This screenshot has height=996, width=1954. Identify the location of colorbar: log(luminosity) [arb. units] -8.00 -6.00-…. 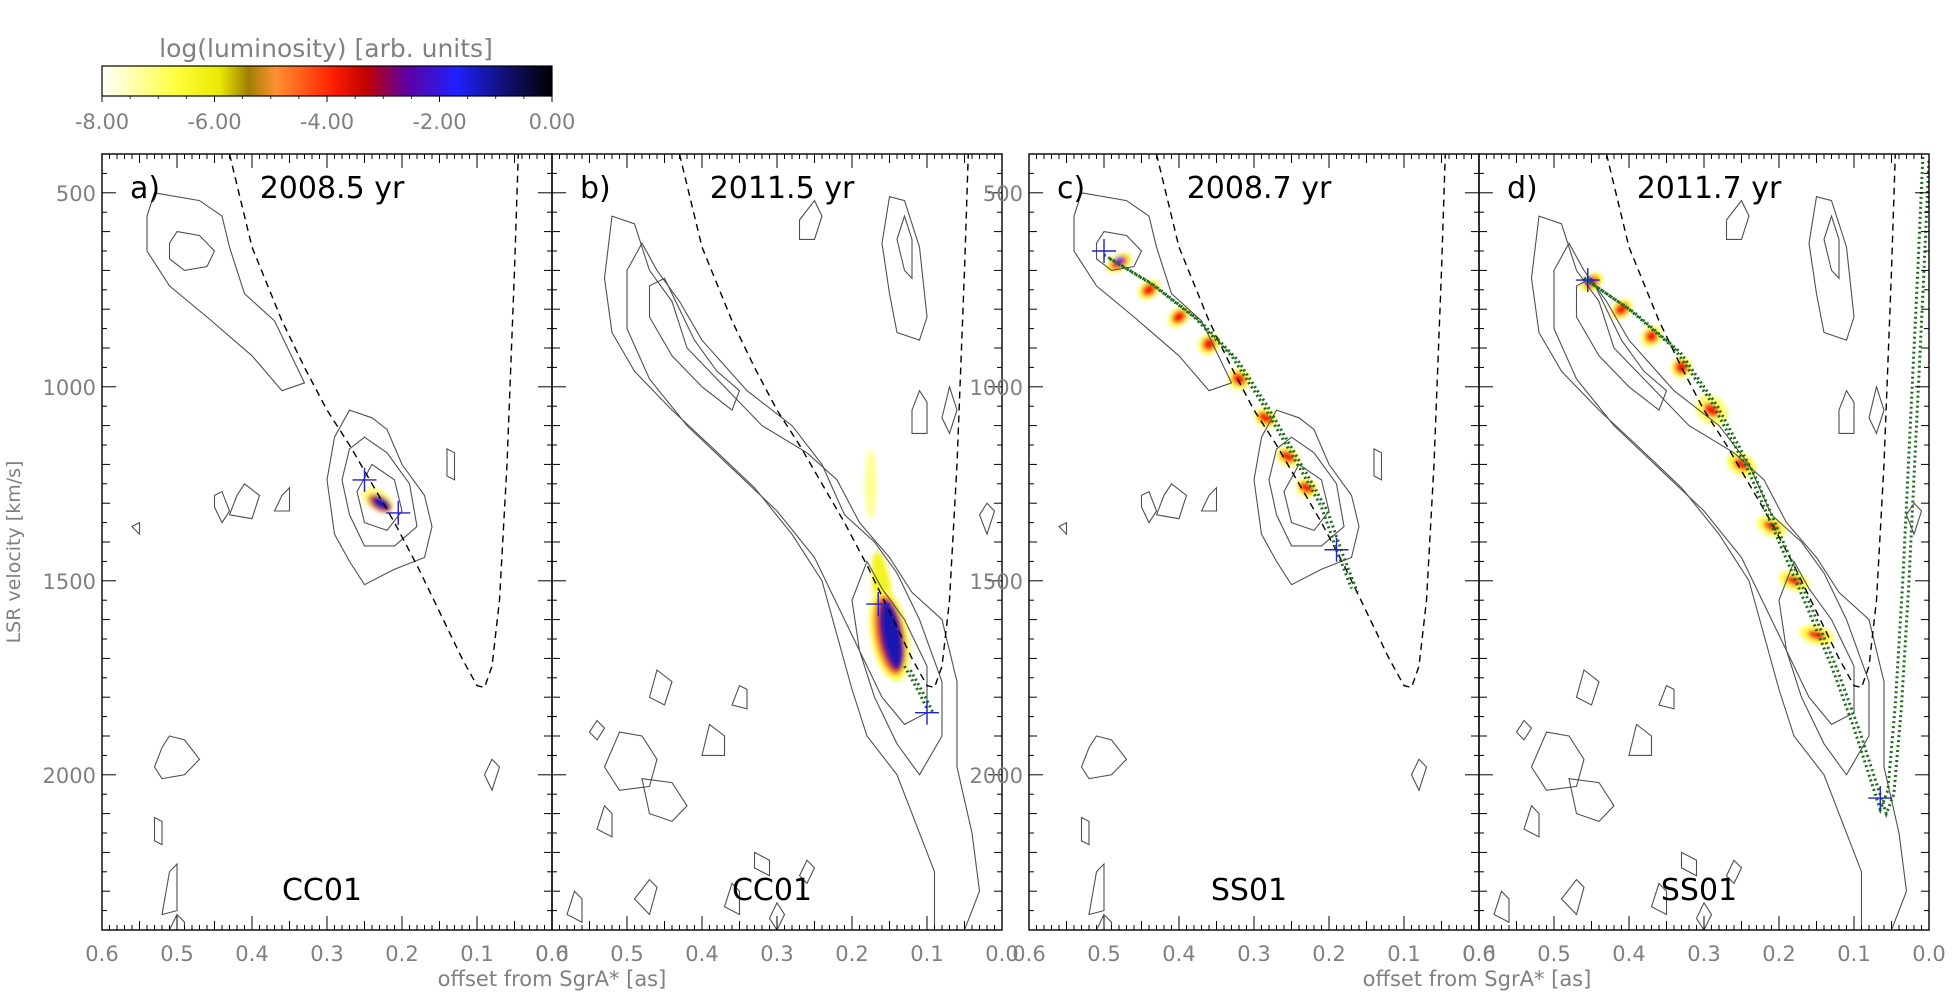
(325, 84).